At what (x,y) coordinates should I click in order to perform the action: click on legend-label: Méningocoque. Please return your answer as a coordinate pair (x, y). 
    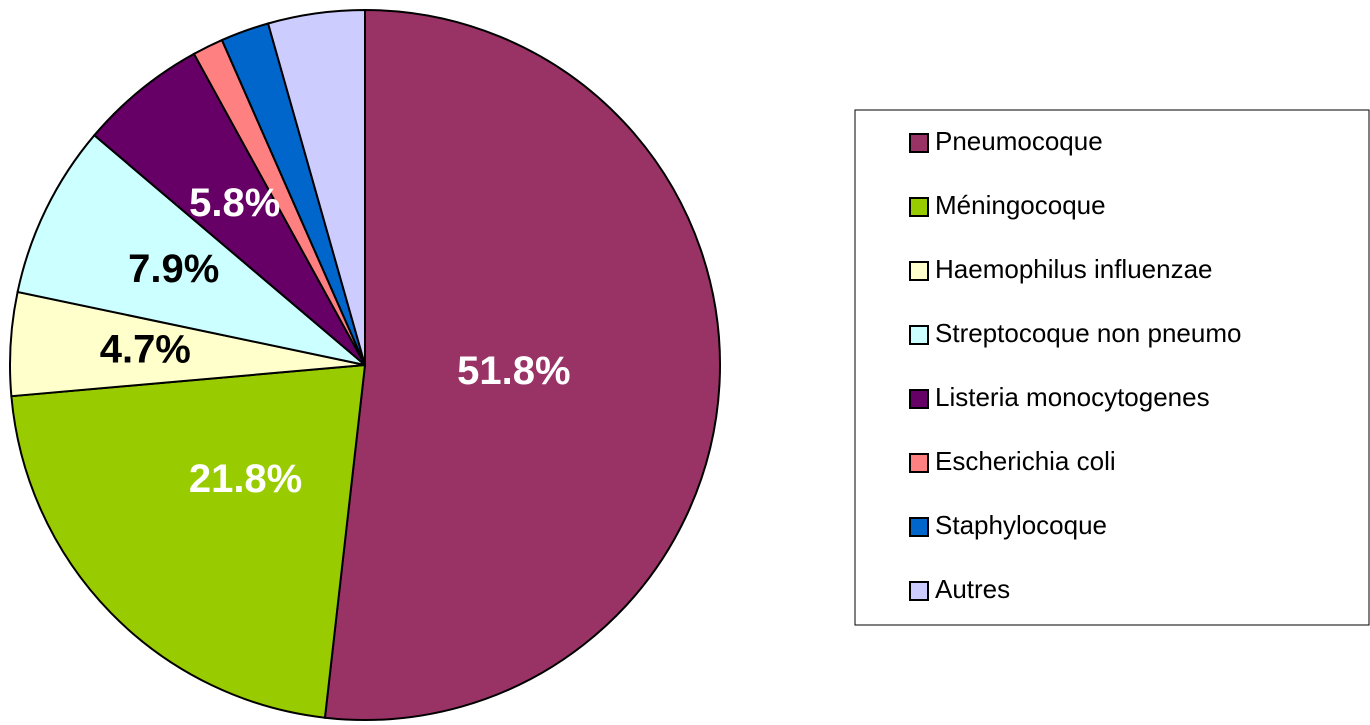
    Looking at the image, I should click on (1020, 205).